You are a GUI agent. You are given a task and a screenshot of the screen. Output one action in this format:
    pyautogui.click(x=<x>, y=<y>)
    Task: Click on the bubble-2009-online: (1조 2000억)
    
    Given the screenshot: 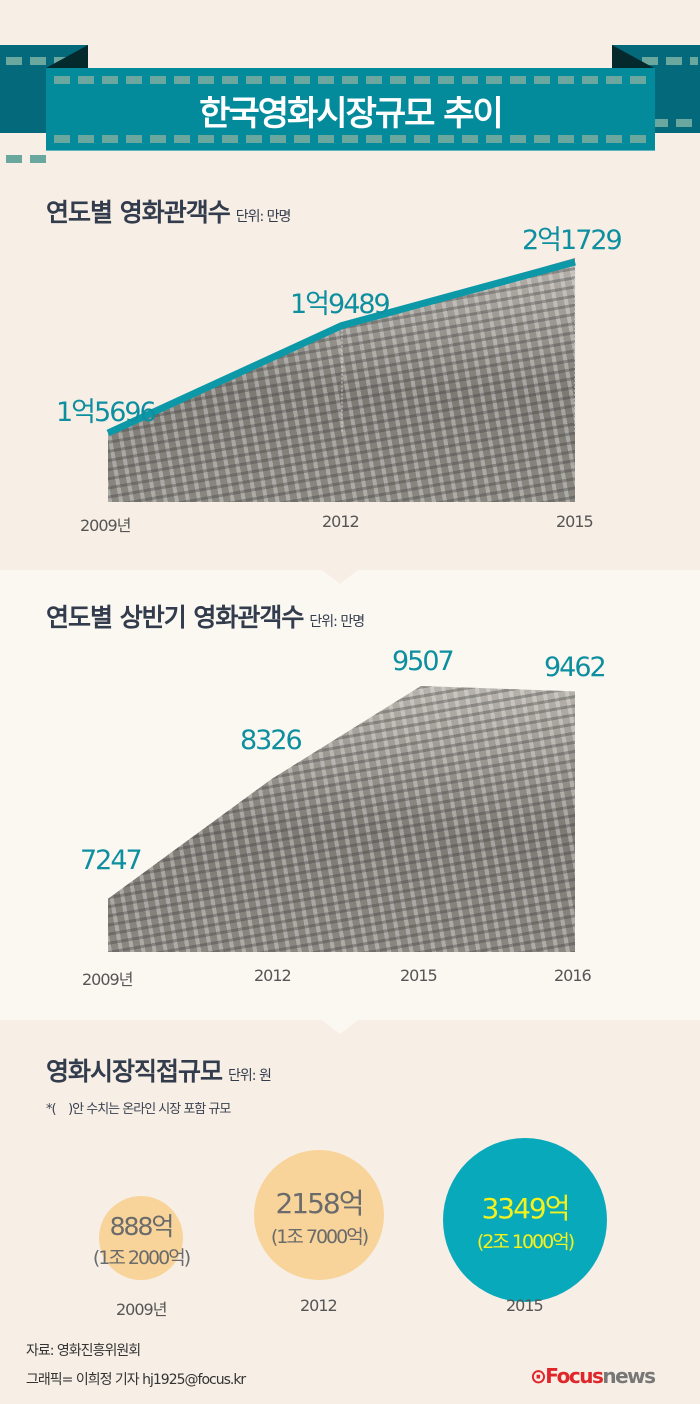 What is the action you would take?
    pyautogui.click(x=141, y=1257)
    